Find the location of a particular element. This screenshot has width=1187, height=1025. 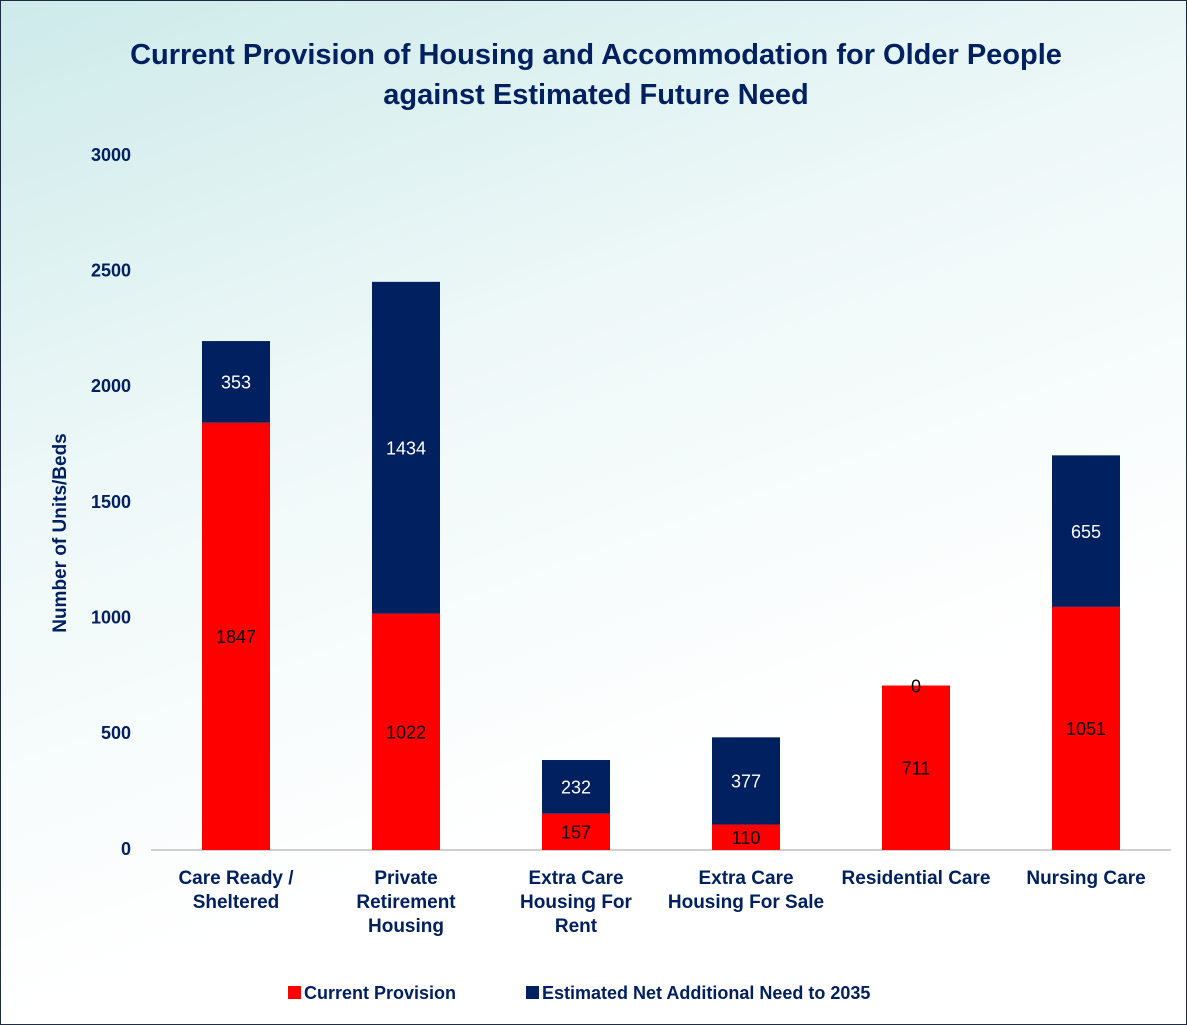

data-label: 1022 is located at coordinates (406, 733).